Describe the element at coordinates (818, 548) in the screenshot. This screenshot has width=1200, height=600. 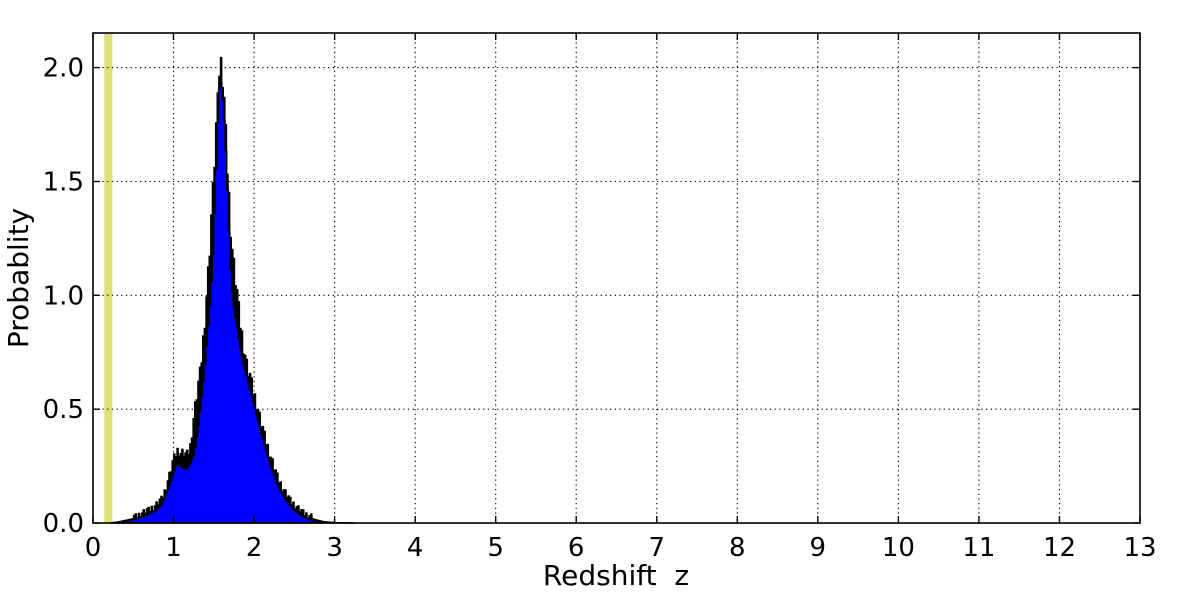
I see `x-tick-label: 9` at that location.